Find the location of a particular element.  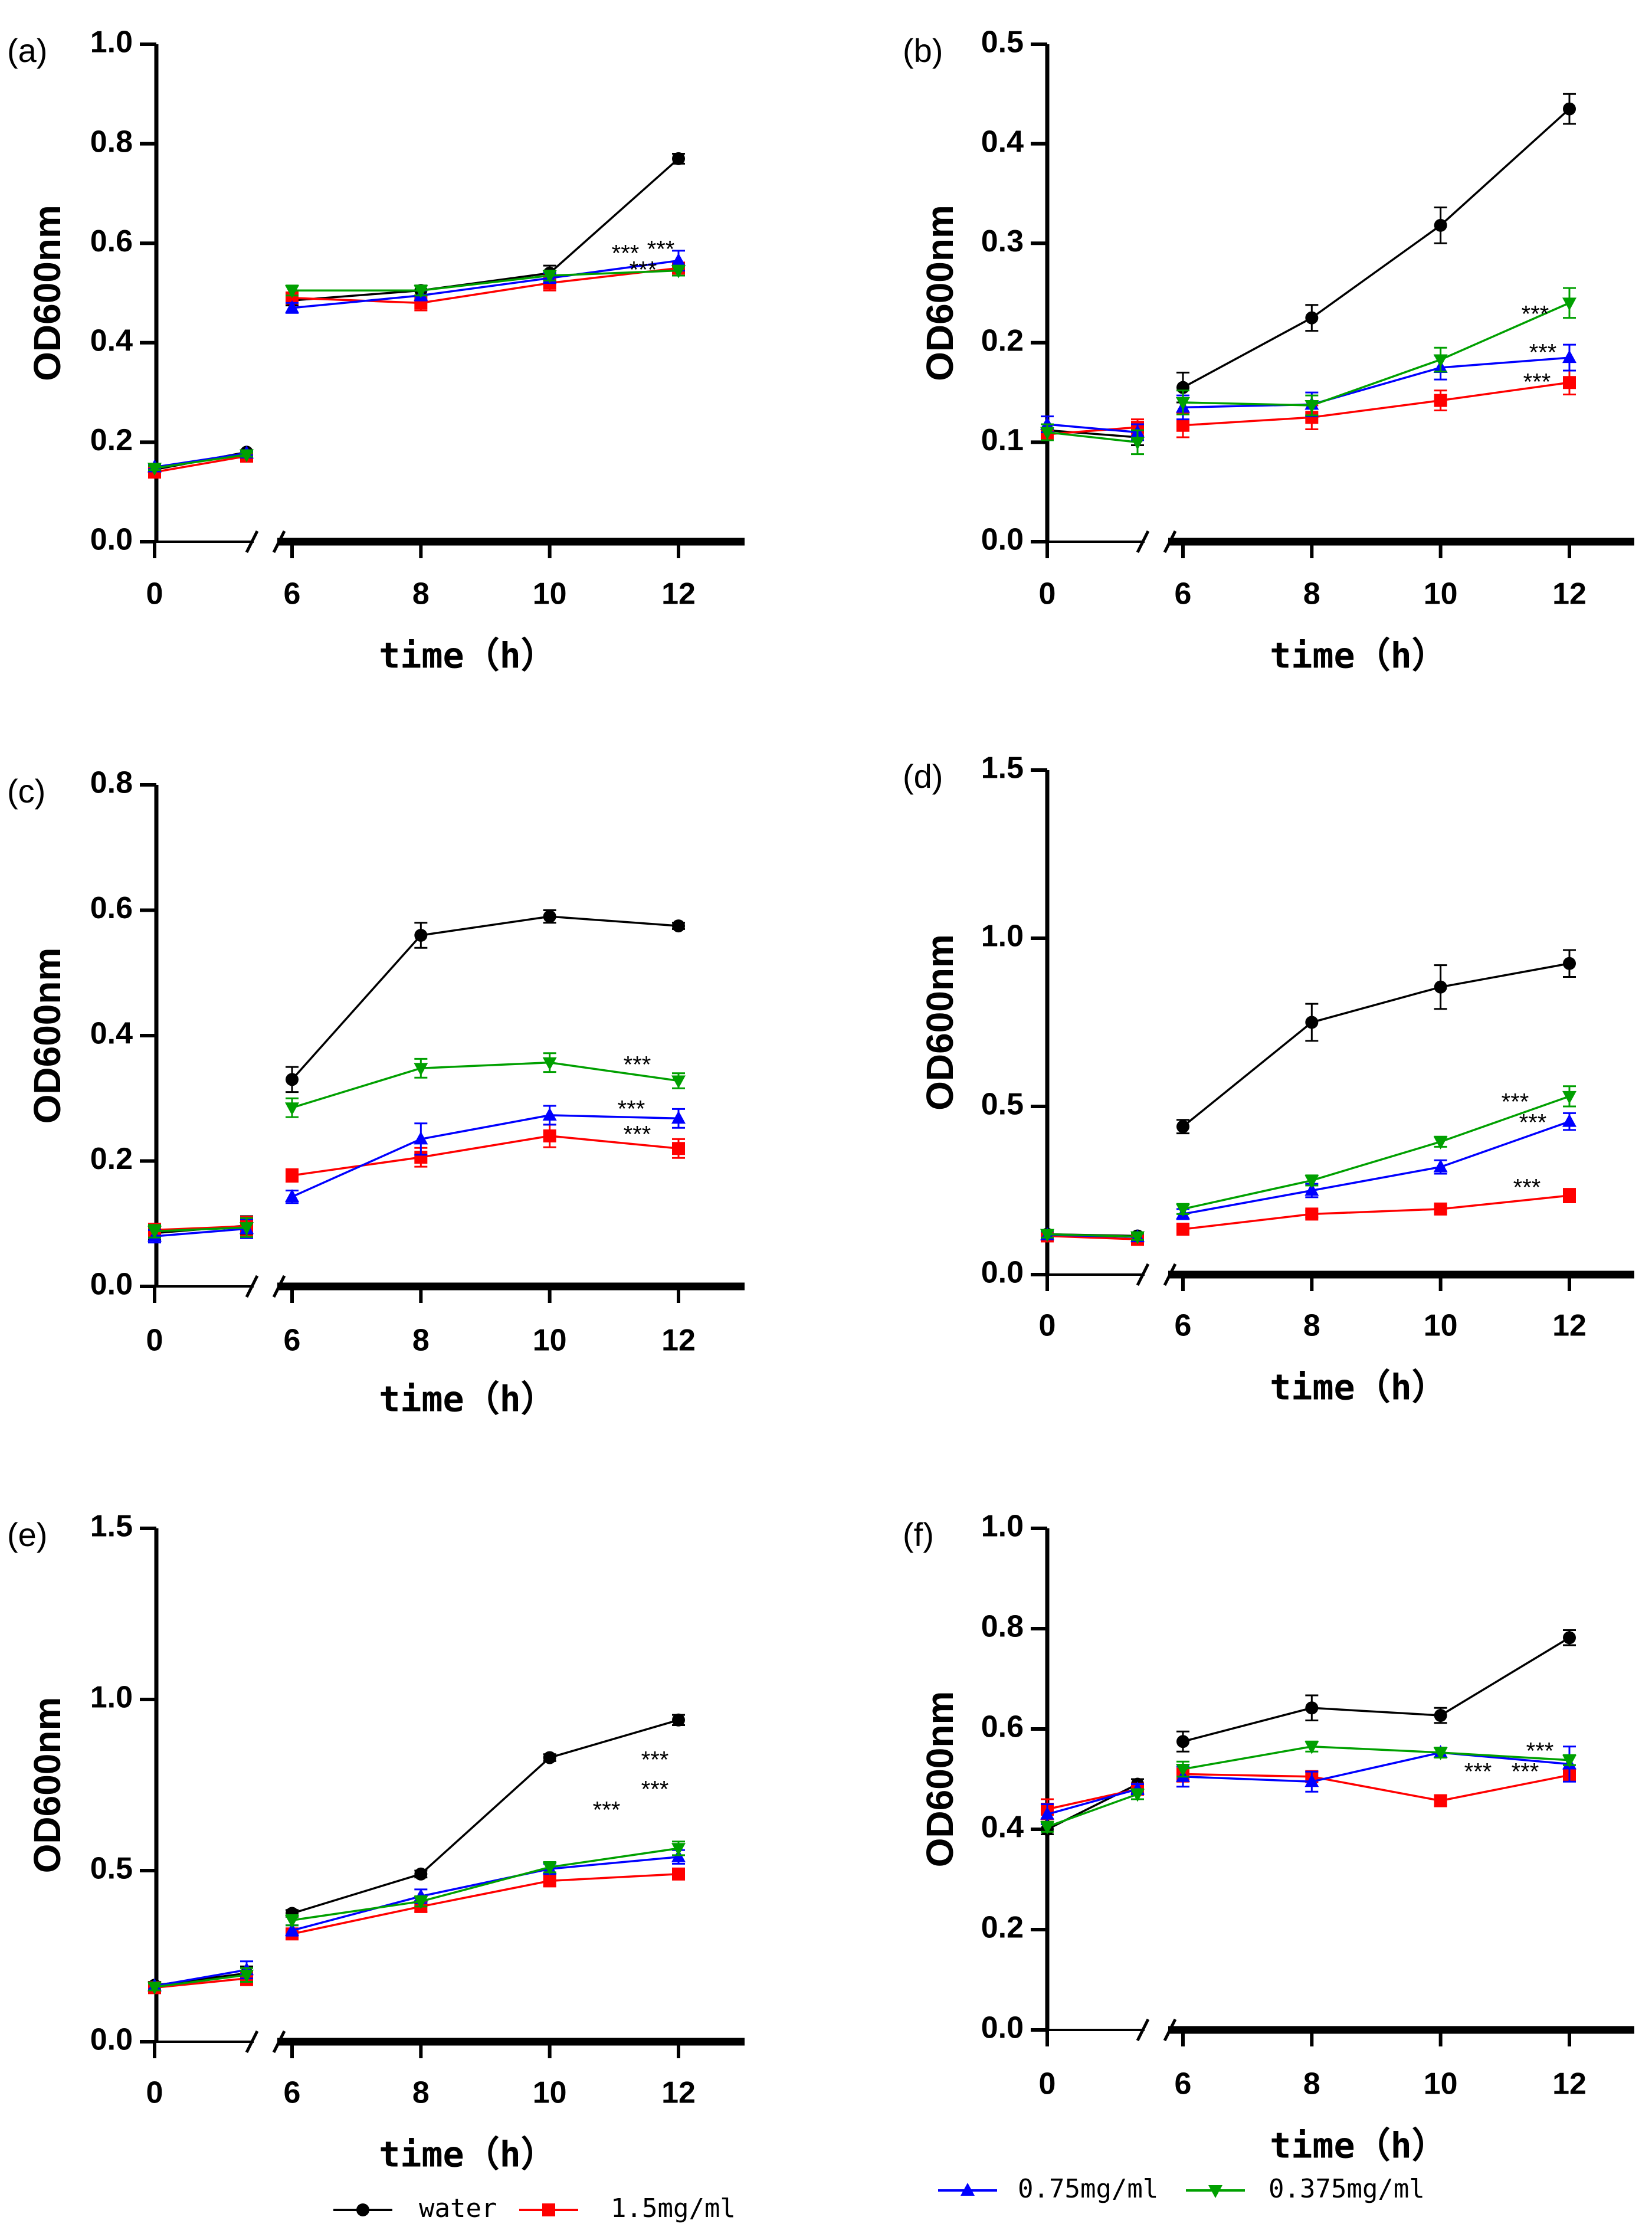

legend-item: water is located at coordinates (415, 2208).